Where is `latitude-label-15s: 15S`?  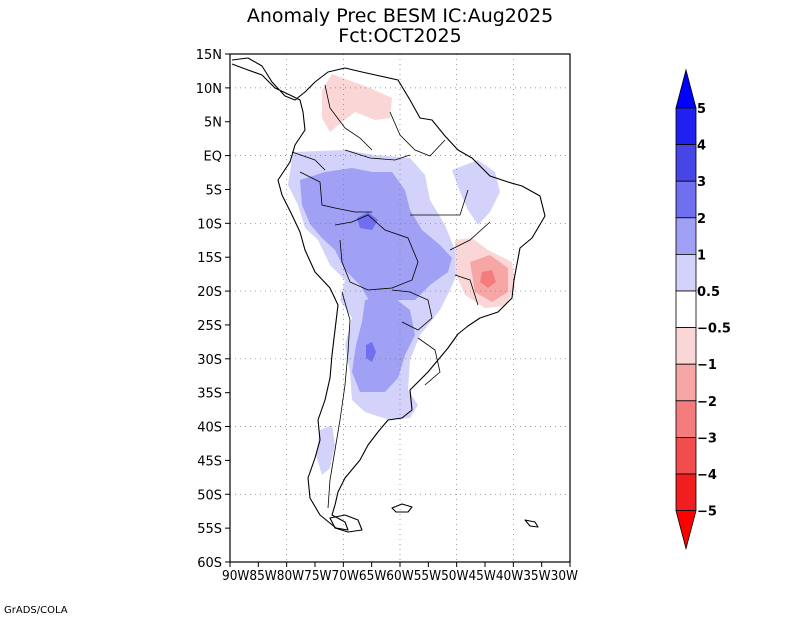 latitude-label-15s: 15S is located at coordinates (209, 258).